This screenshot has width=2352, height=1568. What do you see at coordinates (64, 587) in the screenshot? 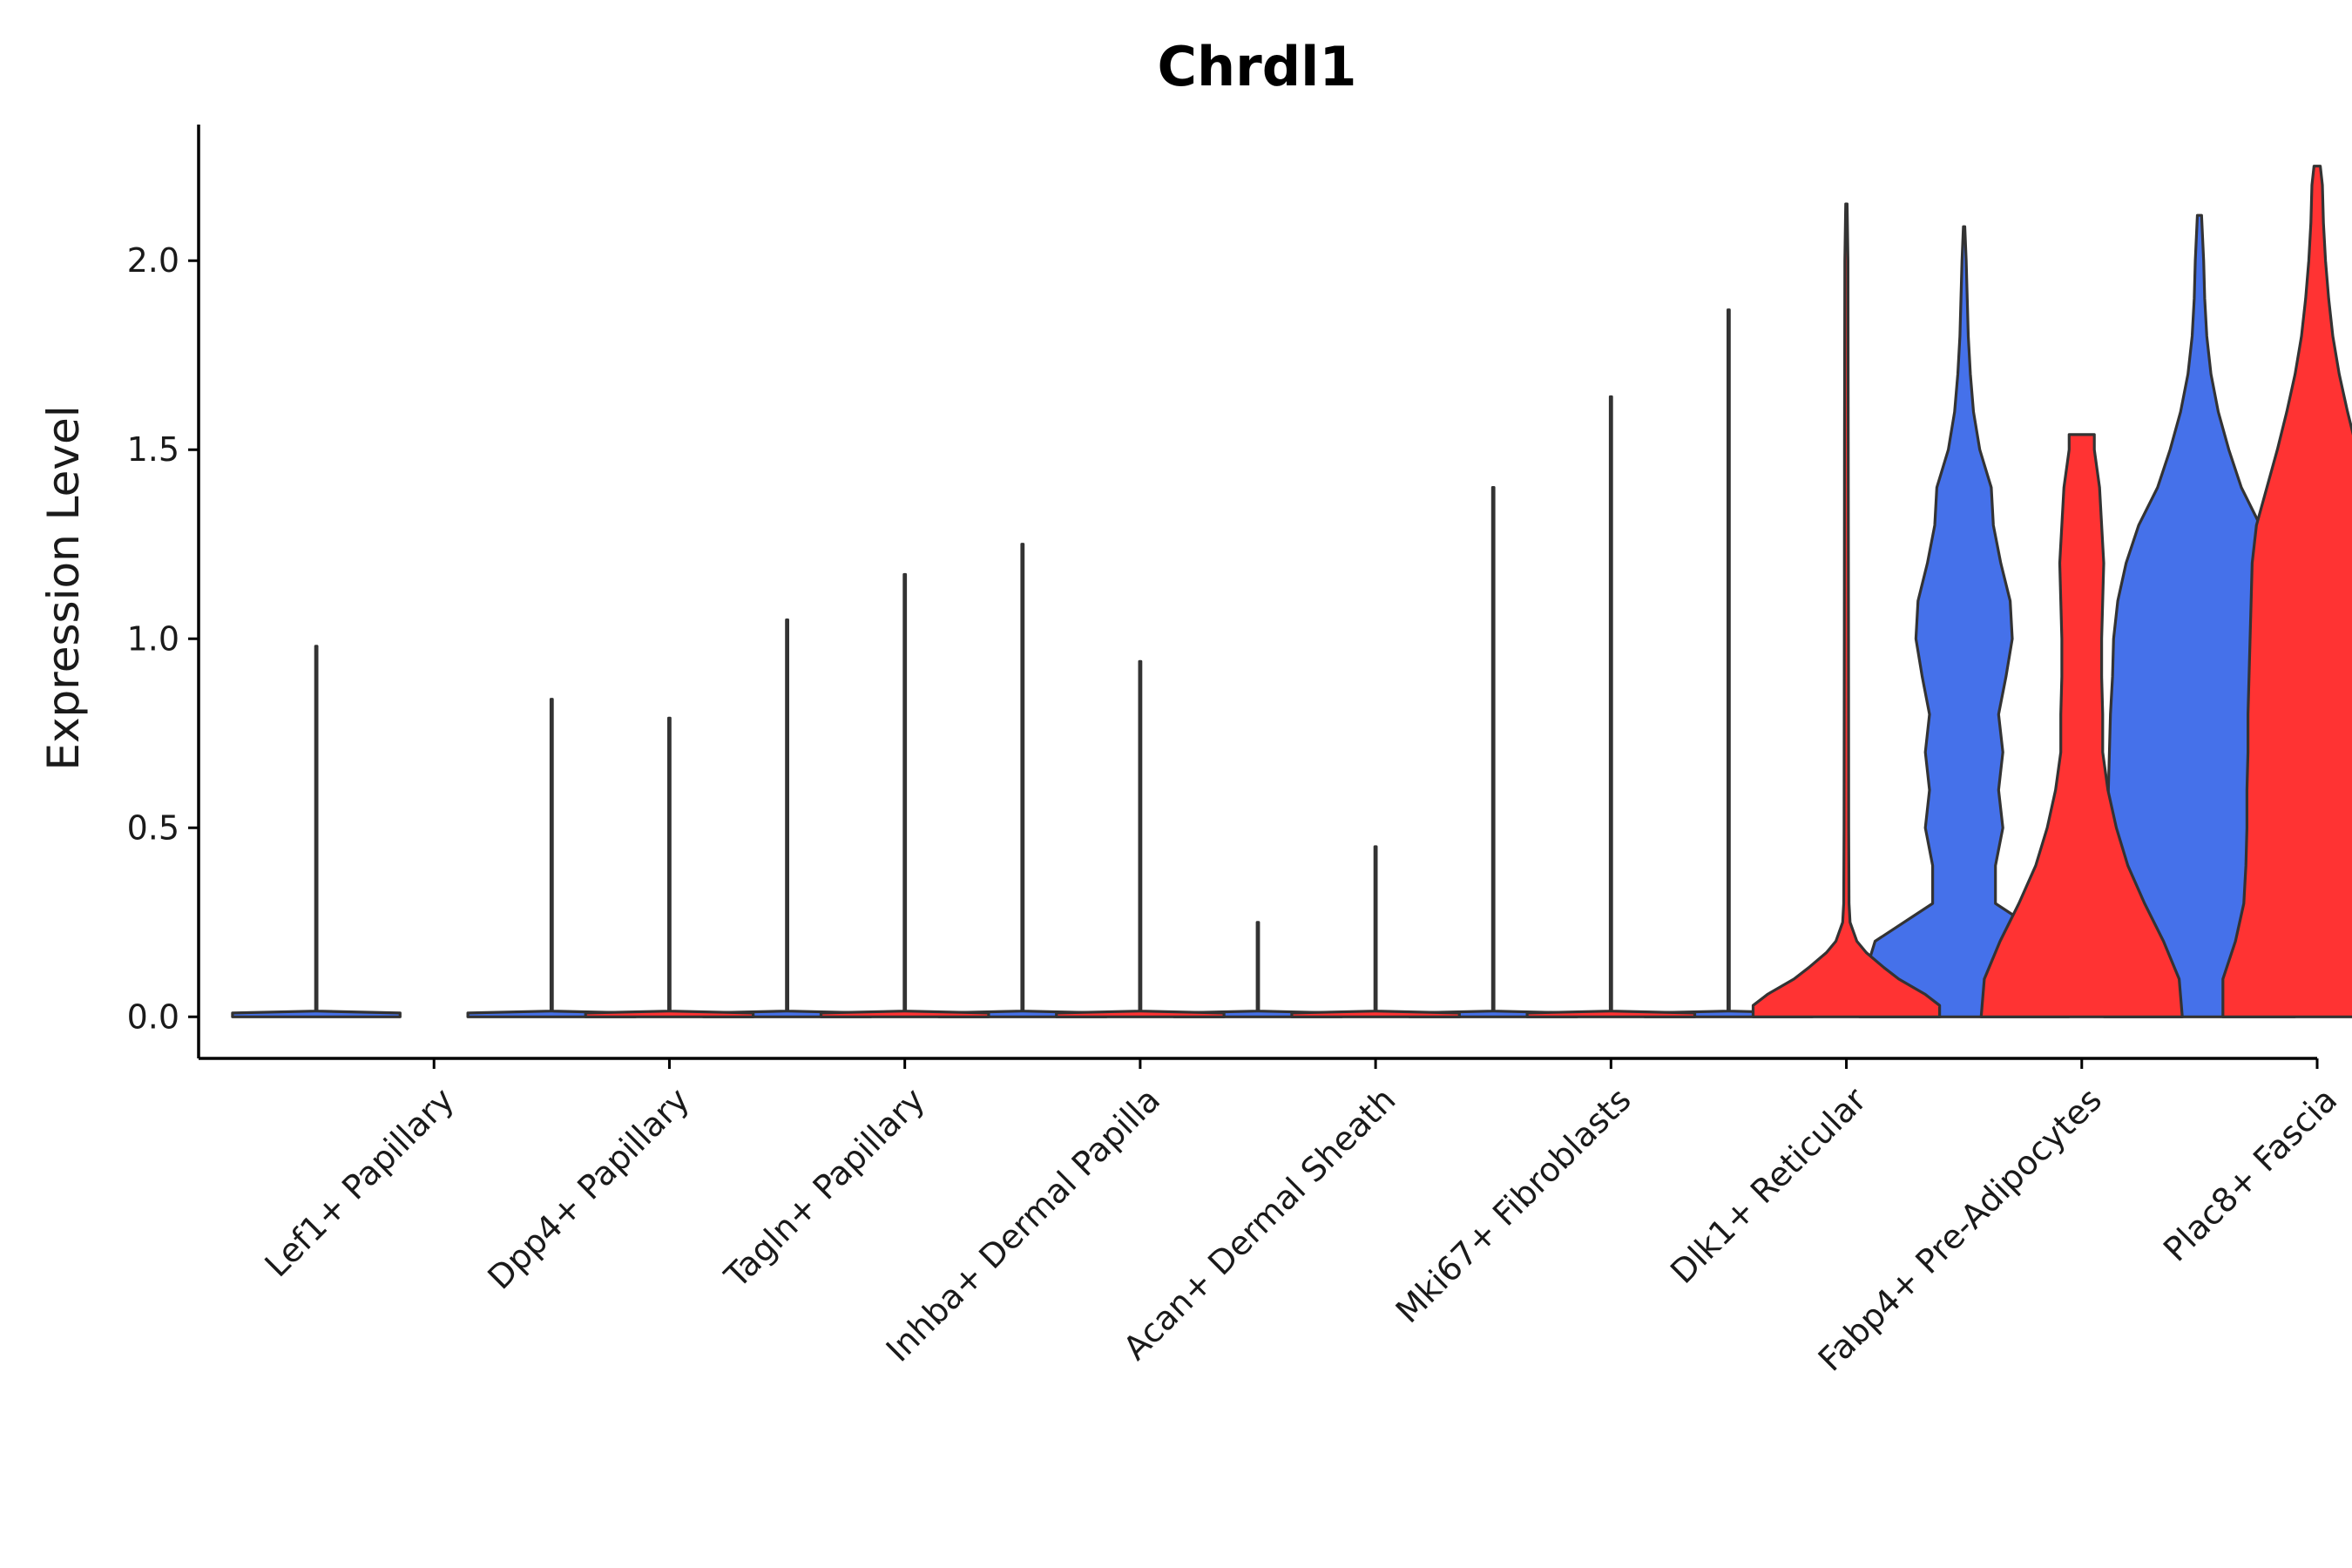
I see `y-axis-title: Expression Level` at bounding box center [64, 587].